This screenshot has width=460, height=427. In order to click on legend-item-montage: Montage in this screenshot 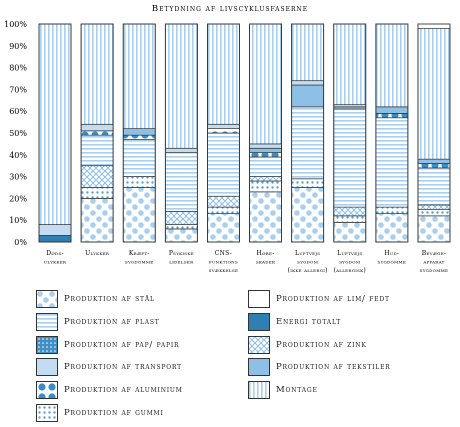, I will do `click(283, 390)`.